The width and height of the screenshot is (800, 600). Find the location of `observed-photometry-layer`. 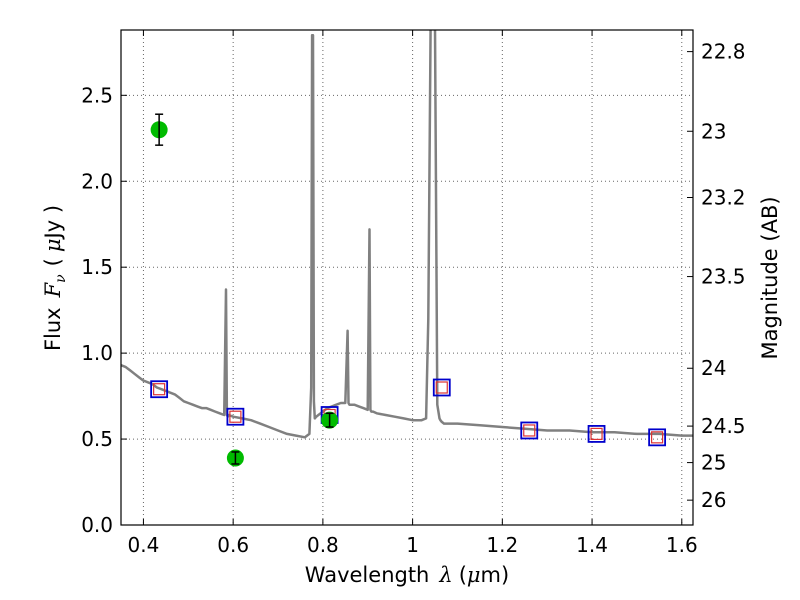

observed-photometry-layer is located at coordinates (244, 290).